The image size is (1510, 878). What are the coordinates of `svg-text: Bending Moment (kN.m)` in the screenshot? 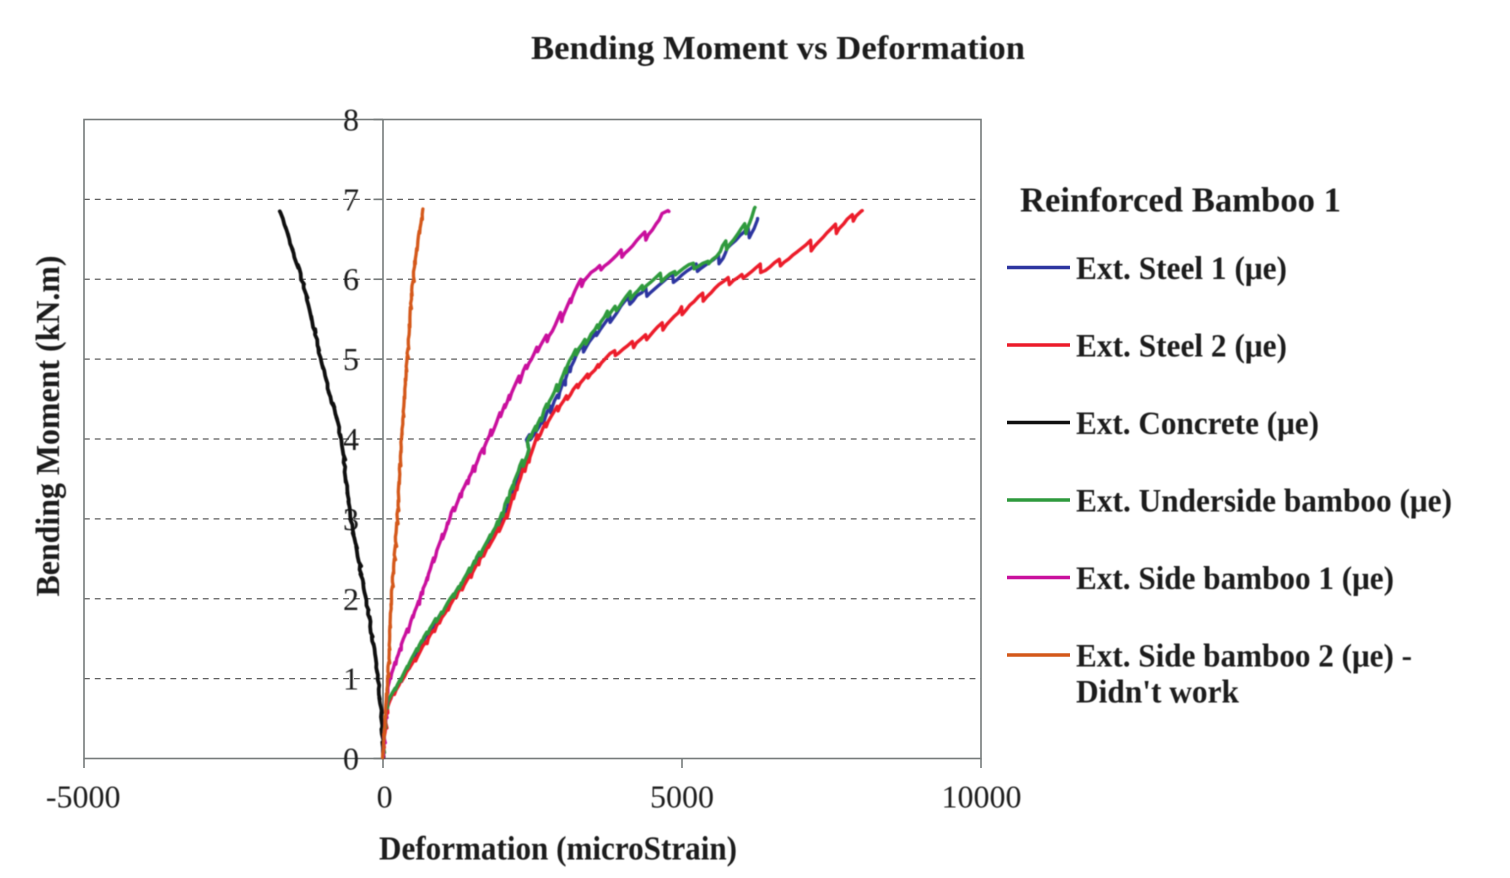 It's located at (48, 426).